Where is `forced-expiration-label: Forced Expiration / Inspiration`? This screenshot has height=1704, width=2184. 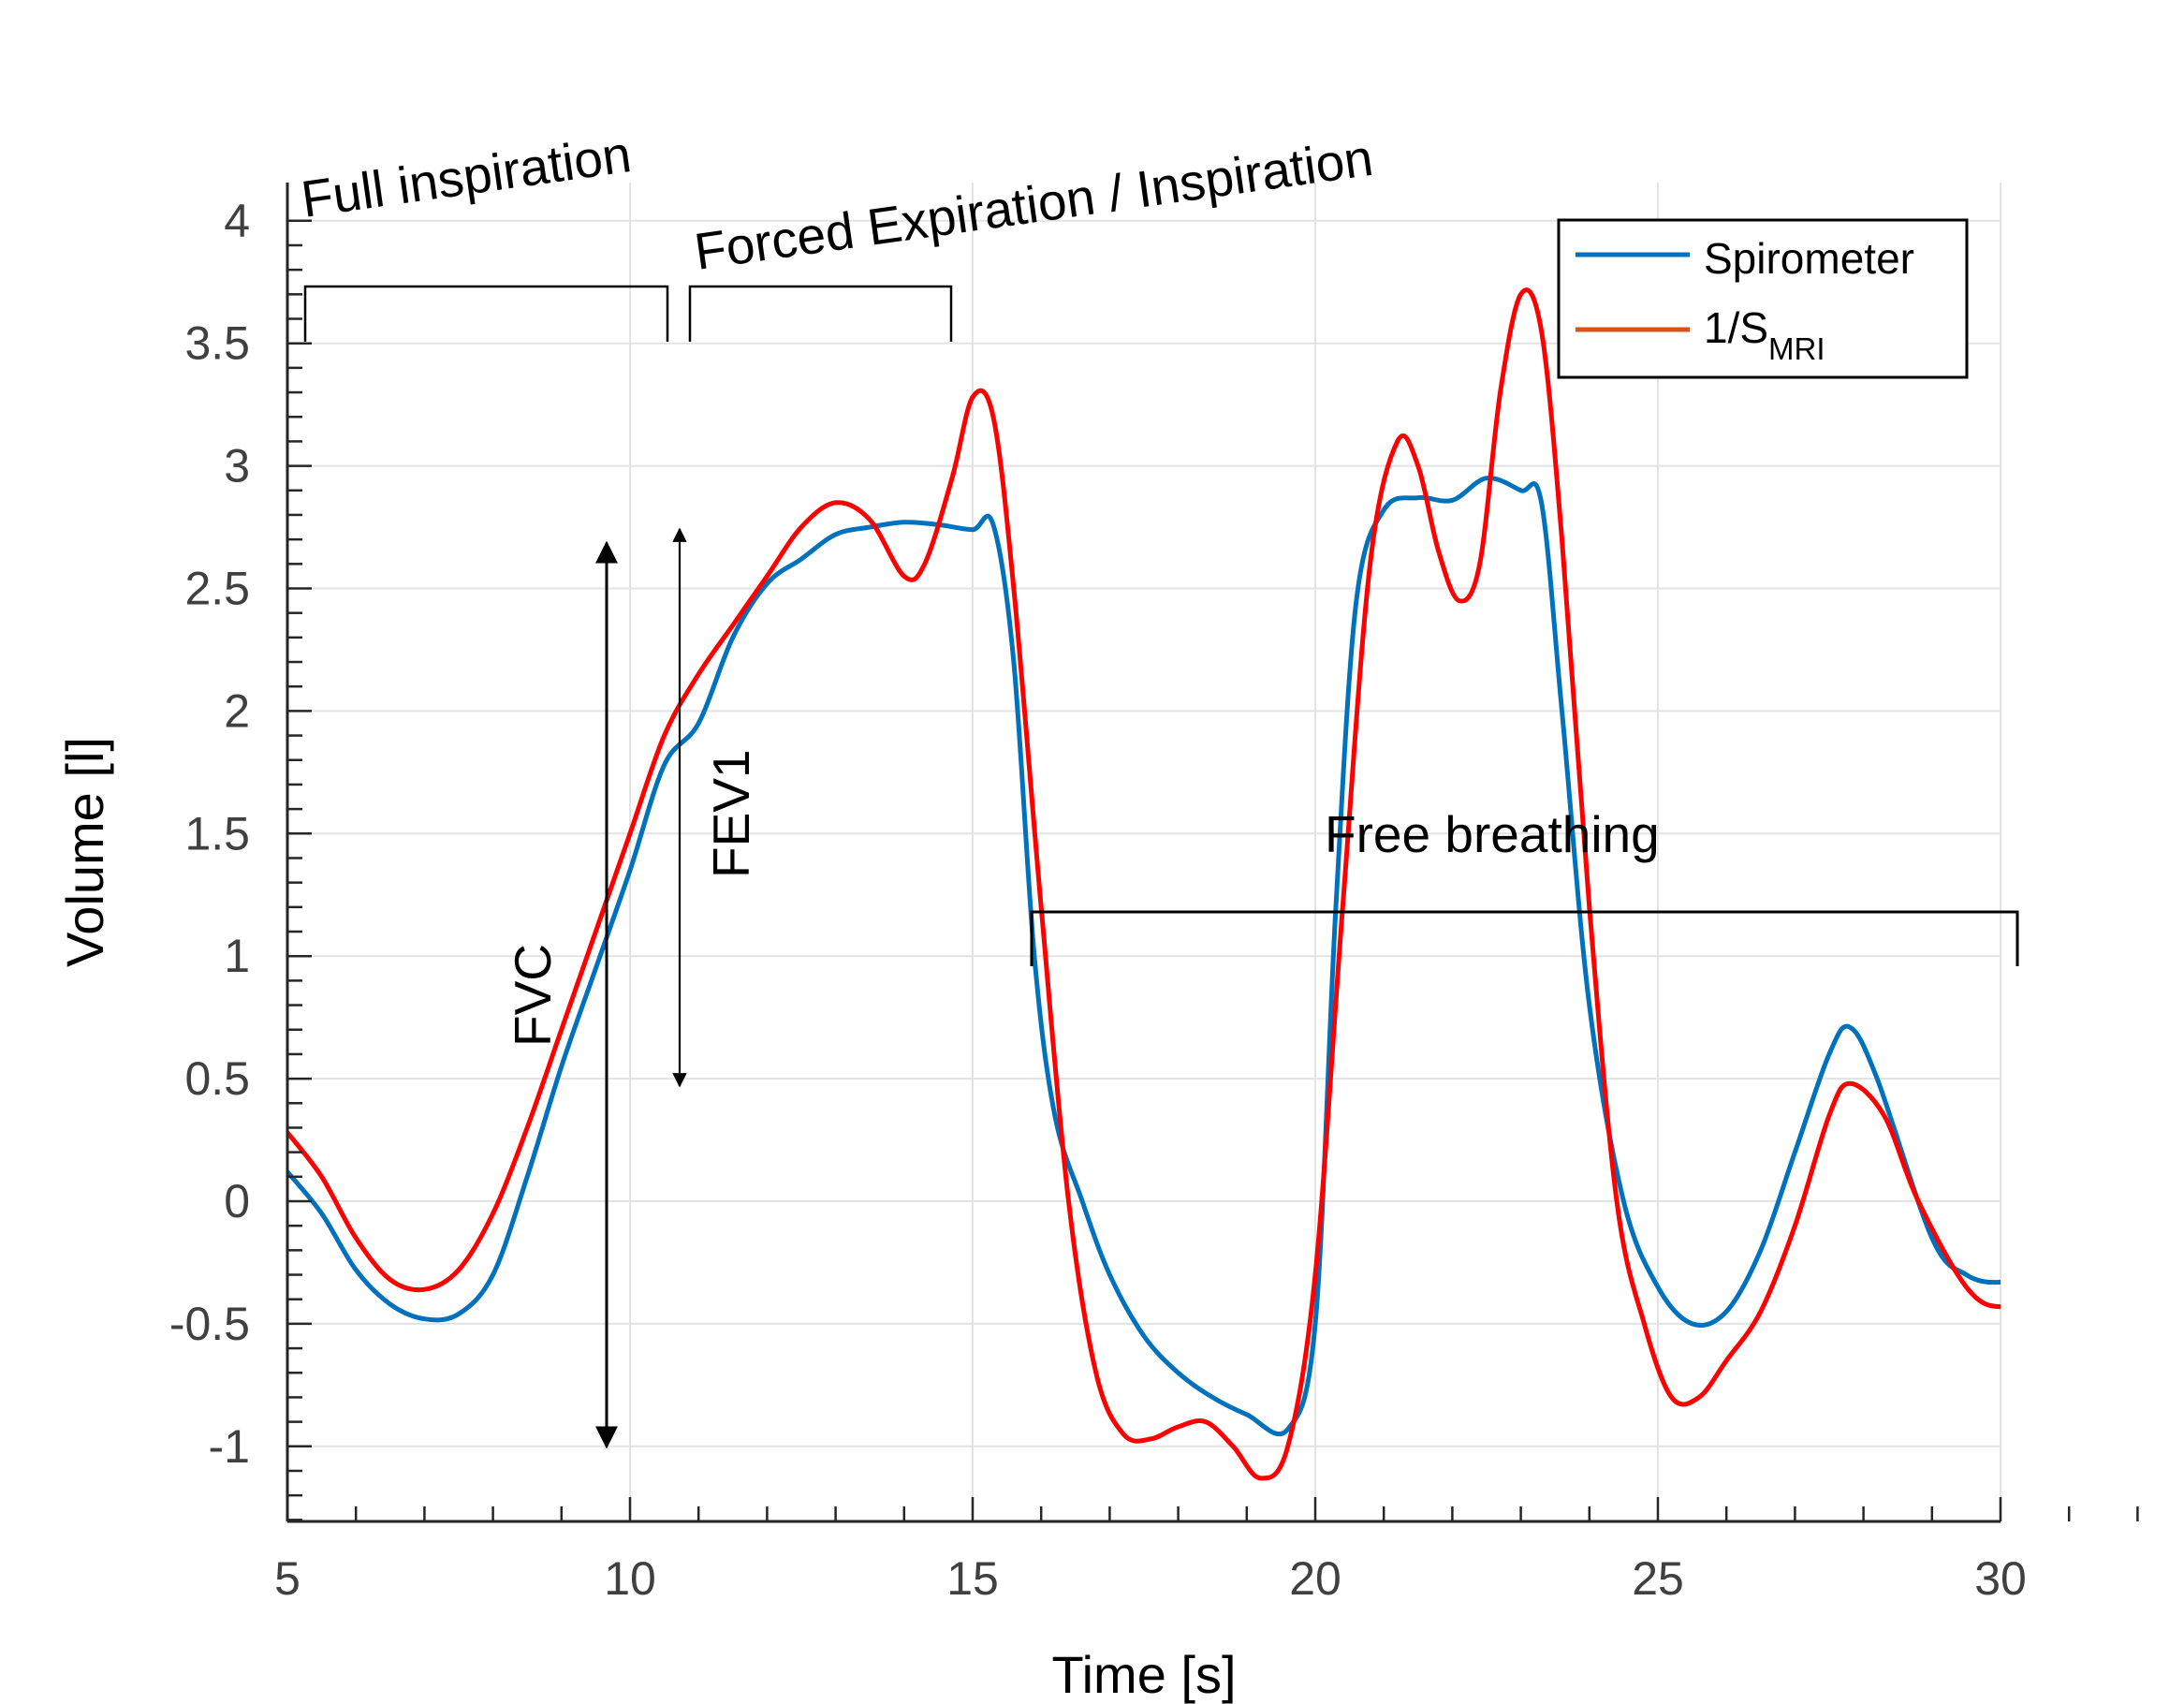 forced-expiration-label: Forced Expiration / Inspiration is located at coordinates (1033, 204).